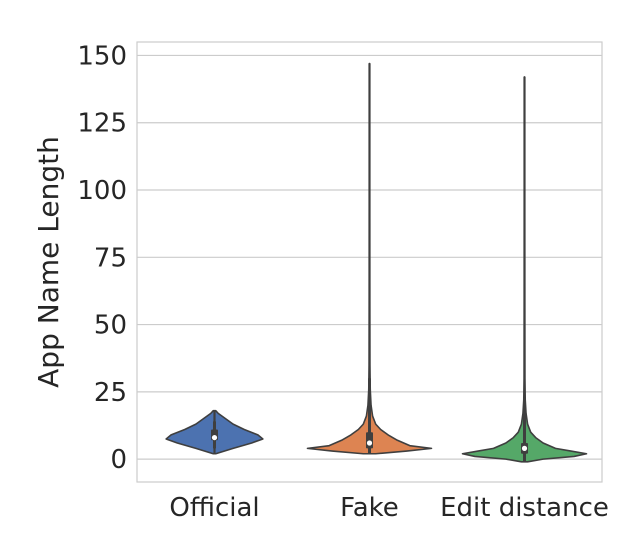 The image size is (633, 559). I want to click on y-tick-labels: 0 25 50 75 100 125 150, so click(102, 258).